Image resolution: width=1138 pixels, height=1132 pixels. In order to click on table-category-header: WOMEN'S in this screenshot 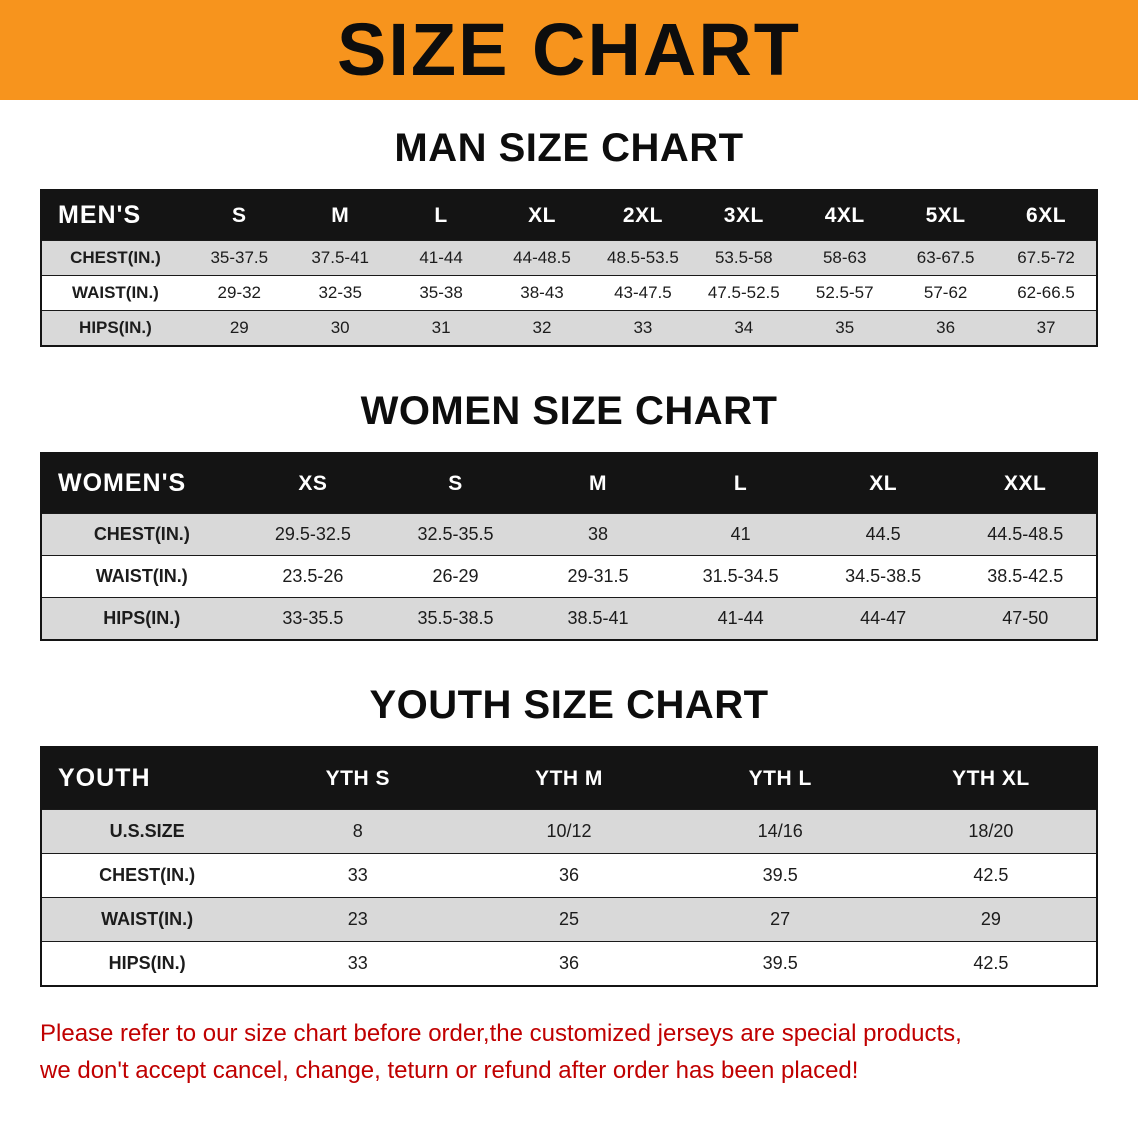, I will do `click(141, 483)`.